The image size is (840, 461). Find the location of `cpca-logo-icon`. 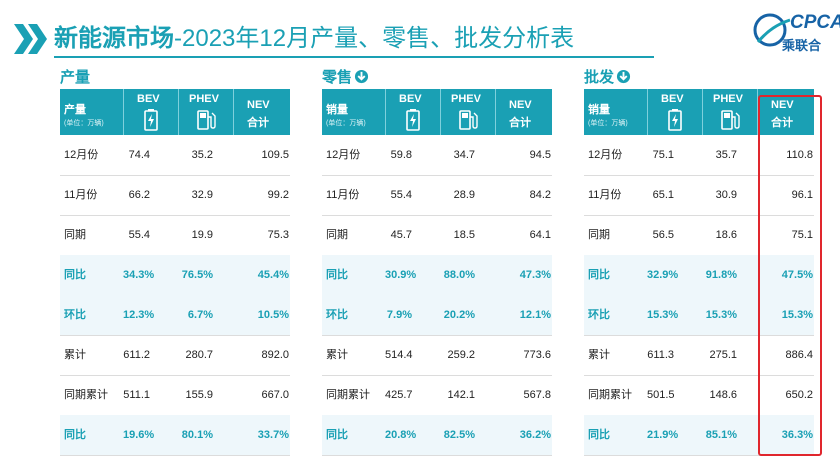

cpca-logo-icon is located at coordinates (772, 30).